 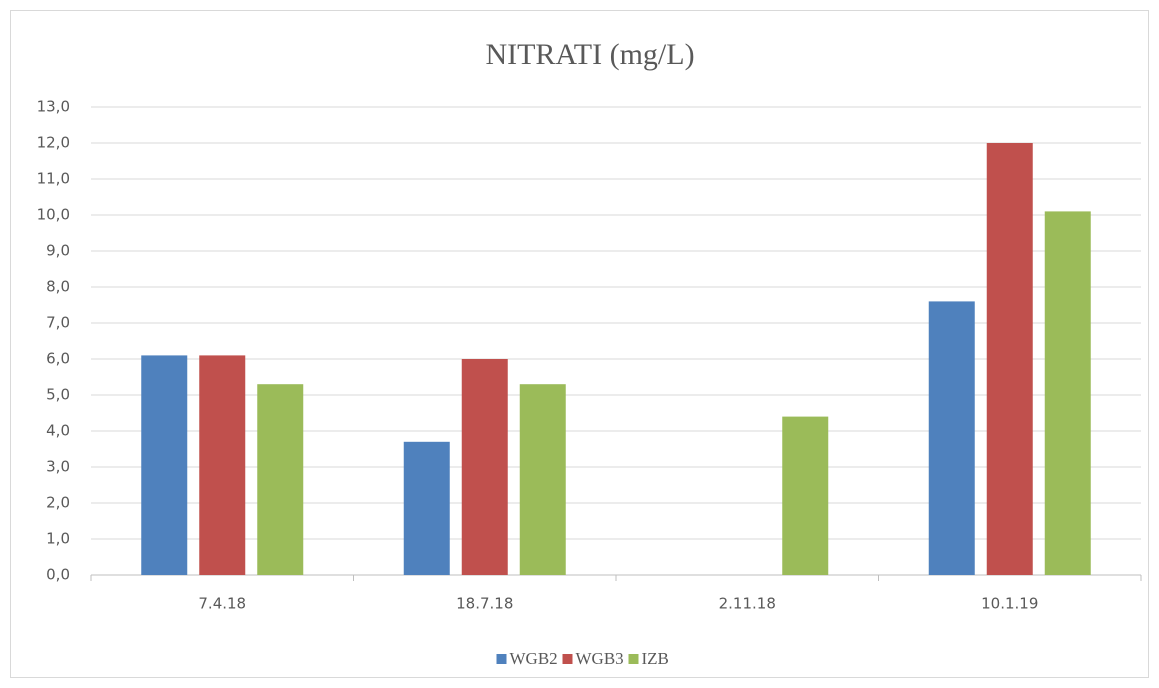 What do you see at coordinates (58, 359) in the screenshot?
I see `y-tick-label: 6,0` at bounding box center [58, 359].